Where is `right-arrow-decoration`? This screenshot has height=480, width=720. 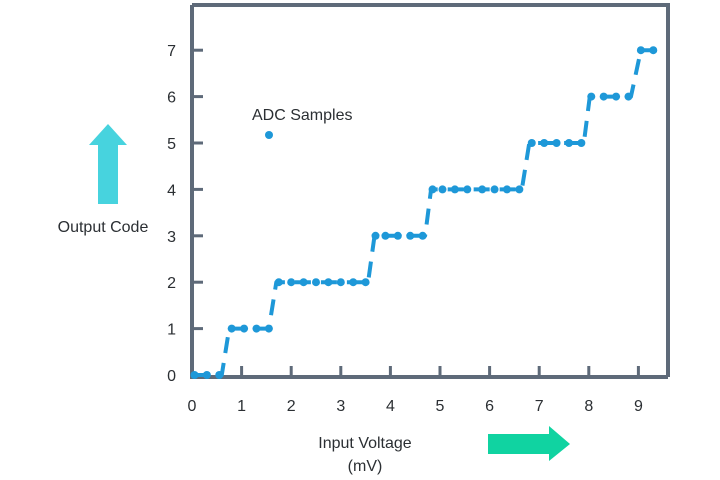 right-arrow-decoration is located at coordinates (529, 443).